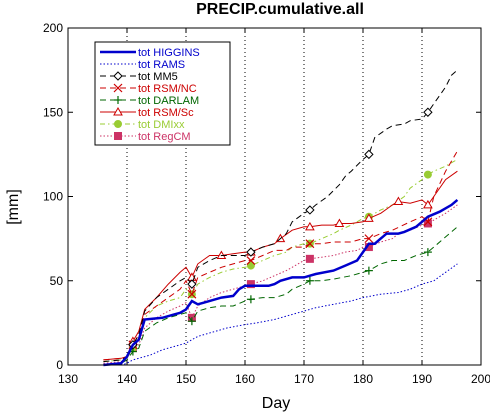  Describe the element at coordinates (167, 89) in the screenshot. I see `legend-label: tot RSM/NC` at that location.